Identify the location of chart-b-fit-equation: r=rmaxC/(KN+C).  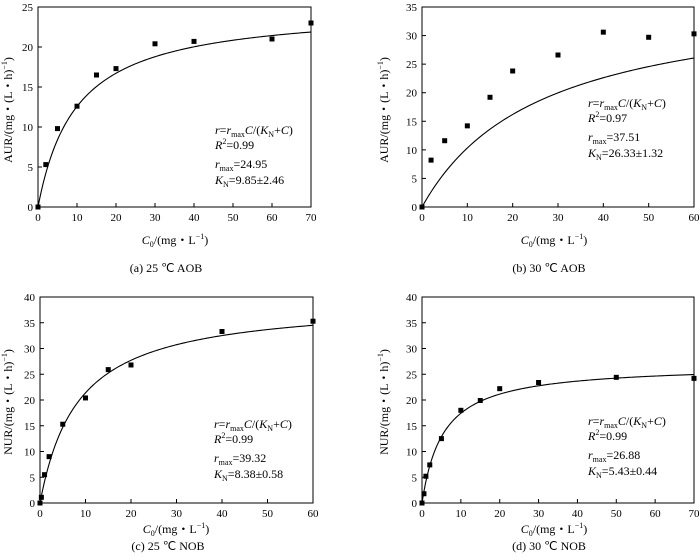
(627, 104).